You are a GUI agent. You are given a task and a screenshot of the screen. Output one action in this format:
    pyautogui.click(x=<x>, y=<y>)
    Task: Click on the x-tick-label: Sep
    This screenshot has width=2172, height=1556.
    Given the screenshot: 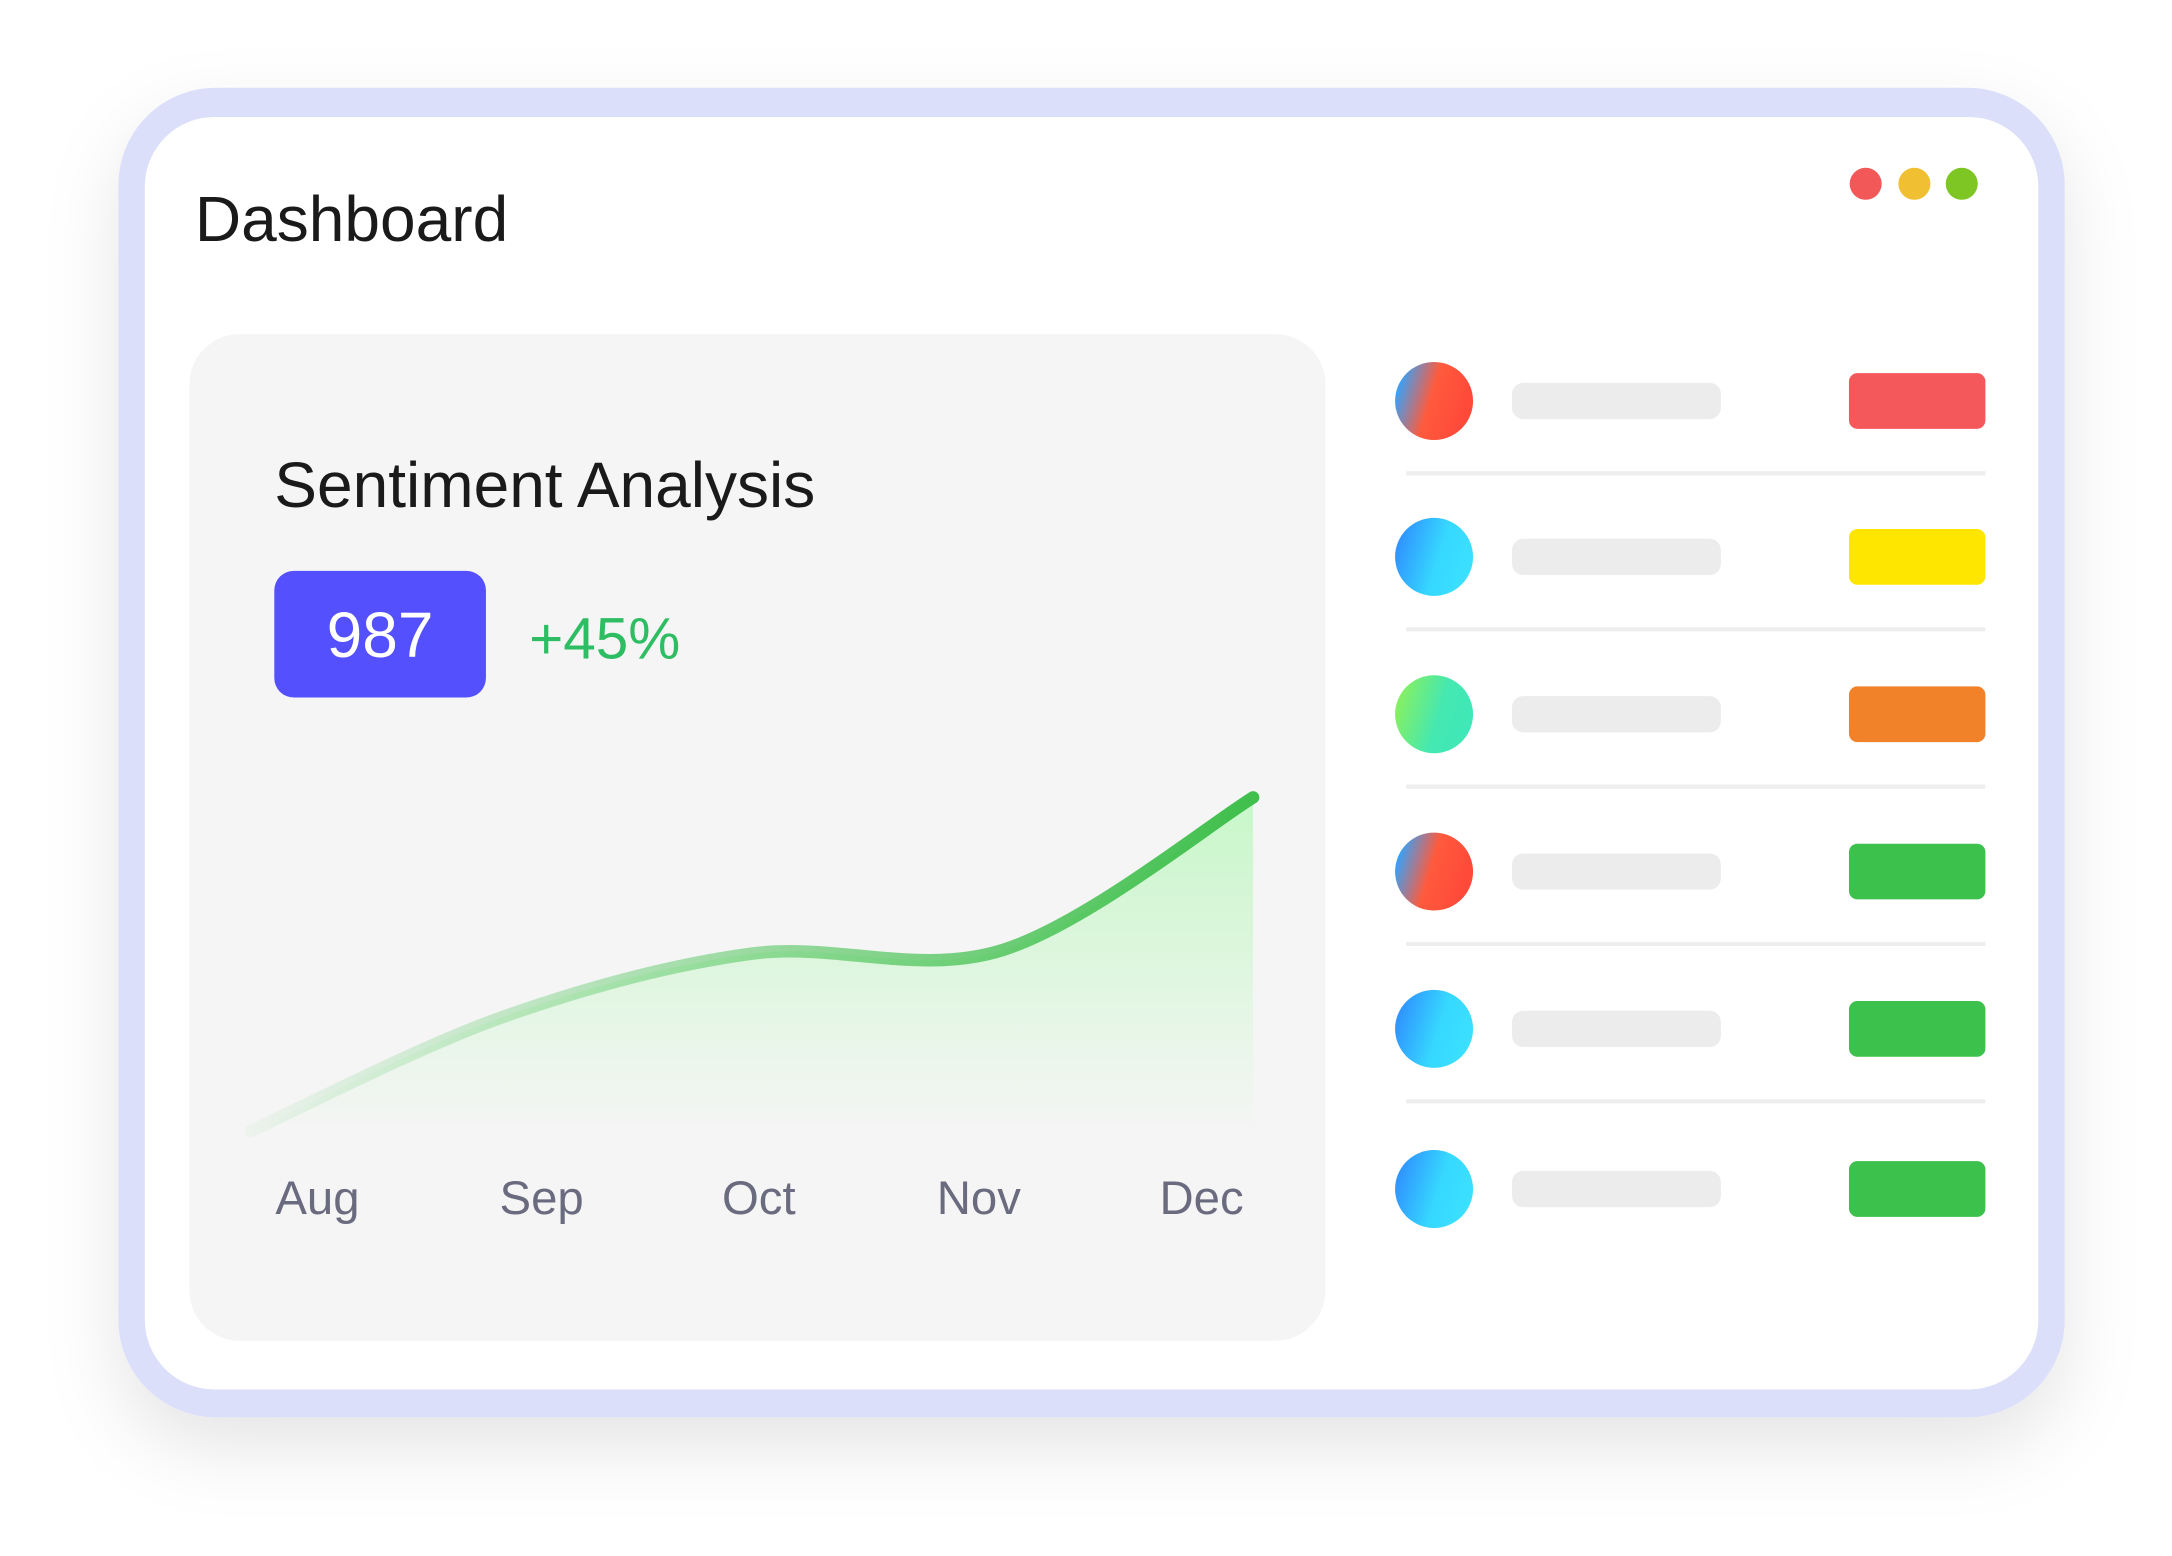 What is the action you would take?
    pyautogui.click(x=542, y=1198)
    